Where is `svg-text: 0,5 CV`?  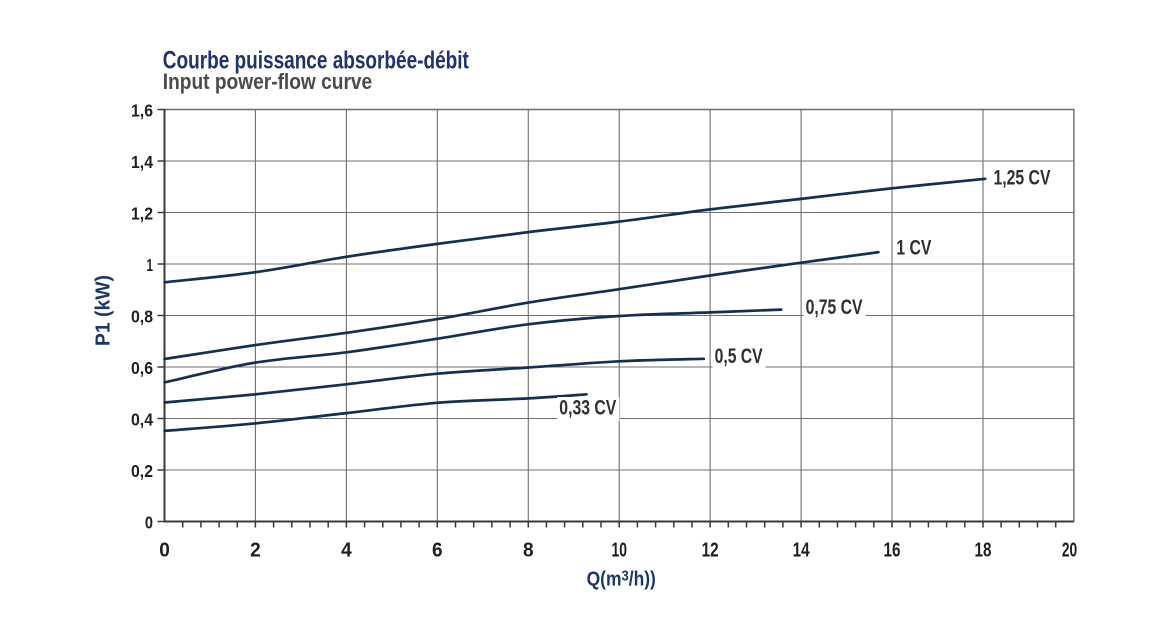
svg-text: 0,5 CV is located at coordinates (739, 356).